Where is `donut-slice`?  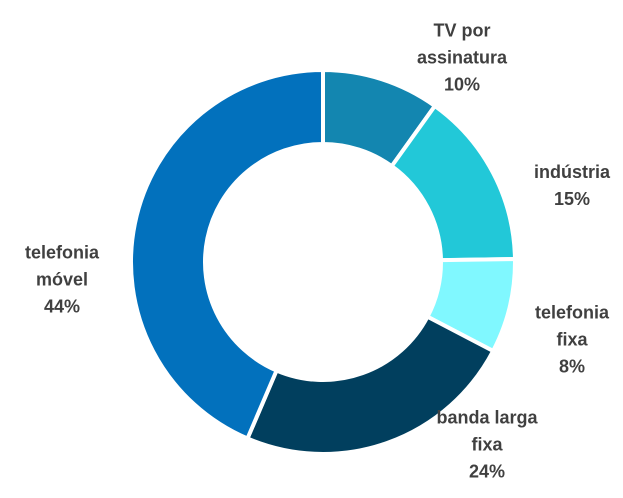
donut-slice is located at coordinates (370, 385).